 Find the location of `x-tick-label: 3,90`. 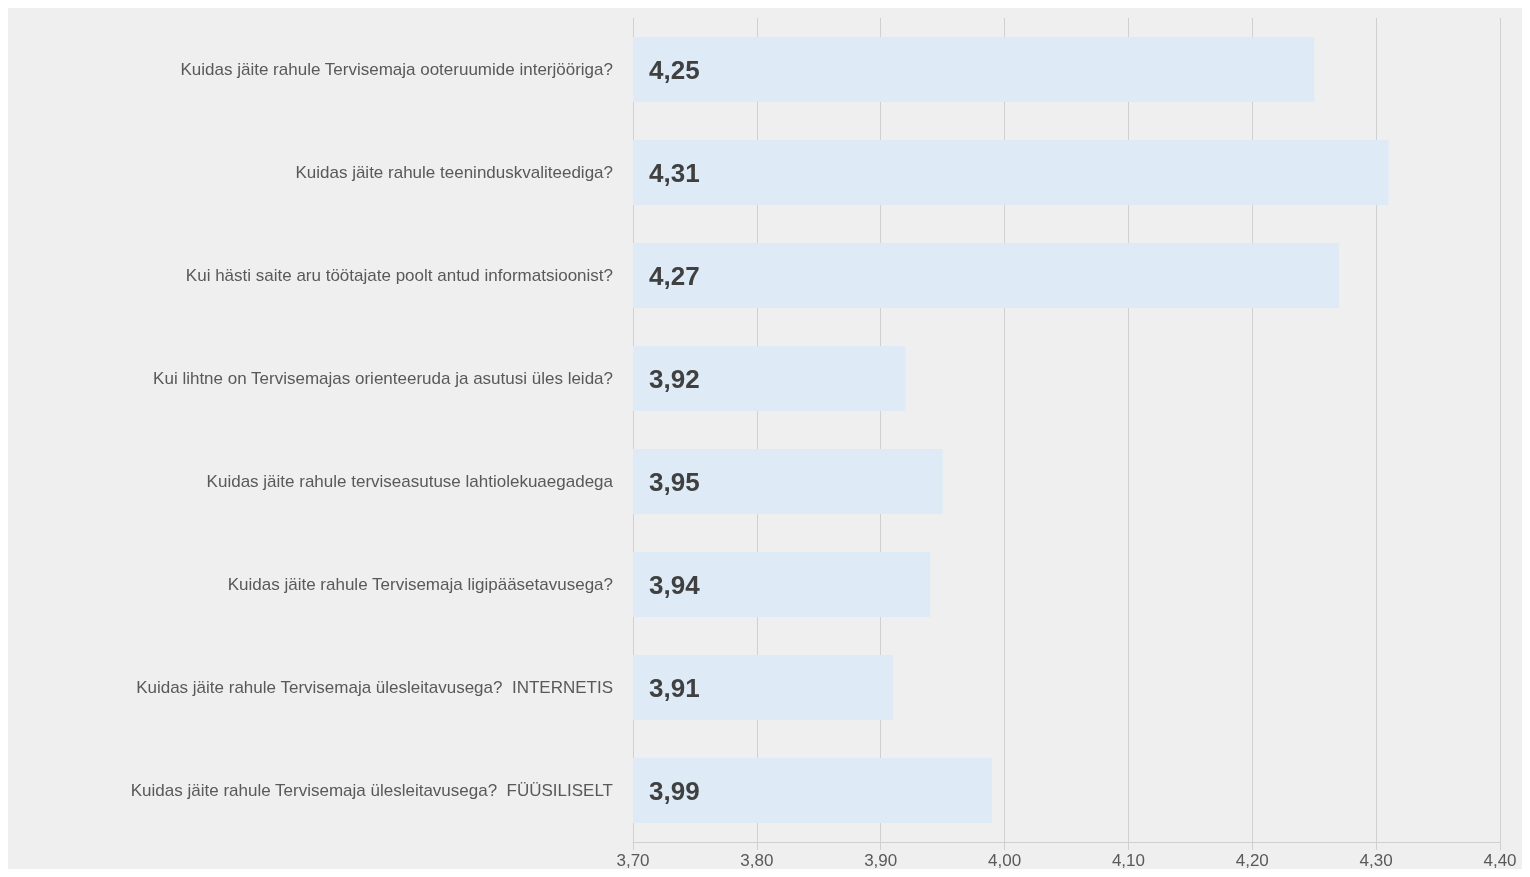

x-tick-label: 3,90 is located at coordinates (881, 860).